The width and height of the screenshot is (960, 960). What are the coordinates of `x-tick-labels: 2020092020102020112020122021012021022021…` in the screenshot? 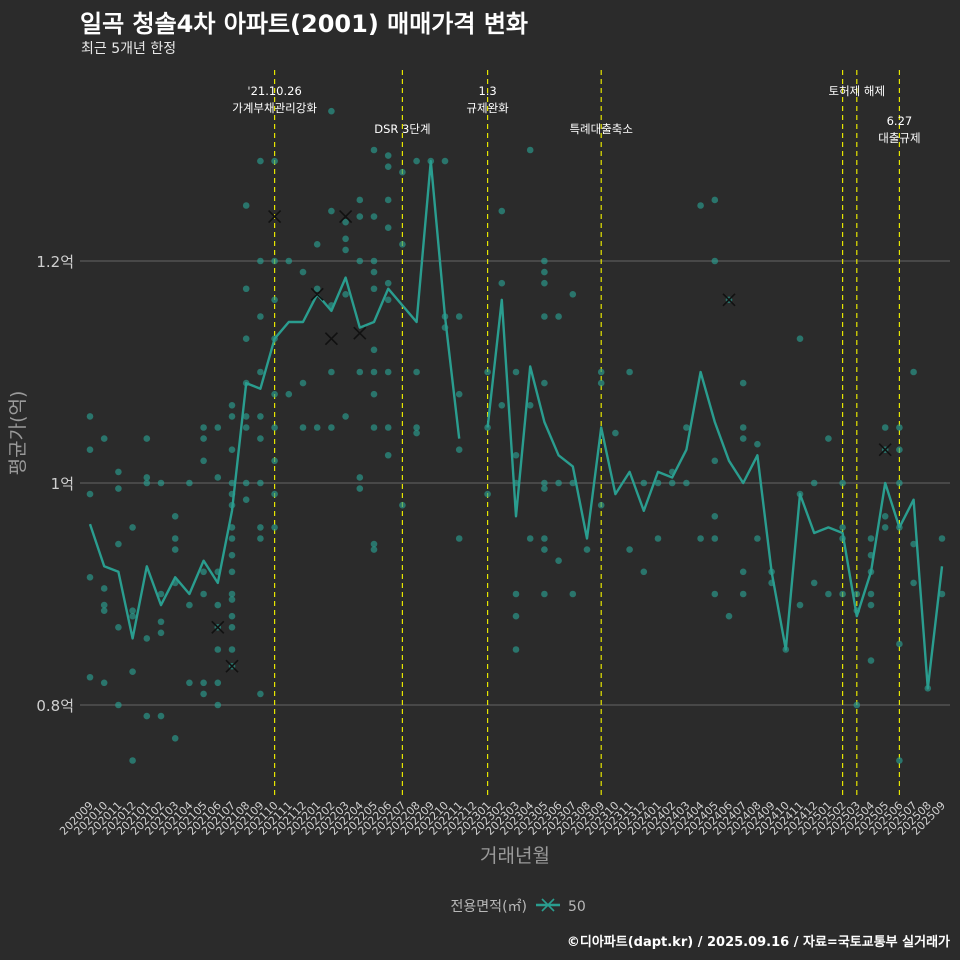 It's located at (502, 818).